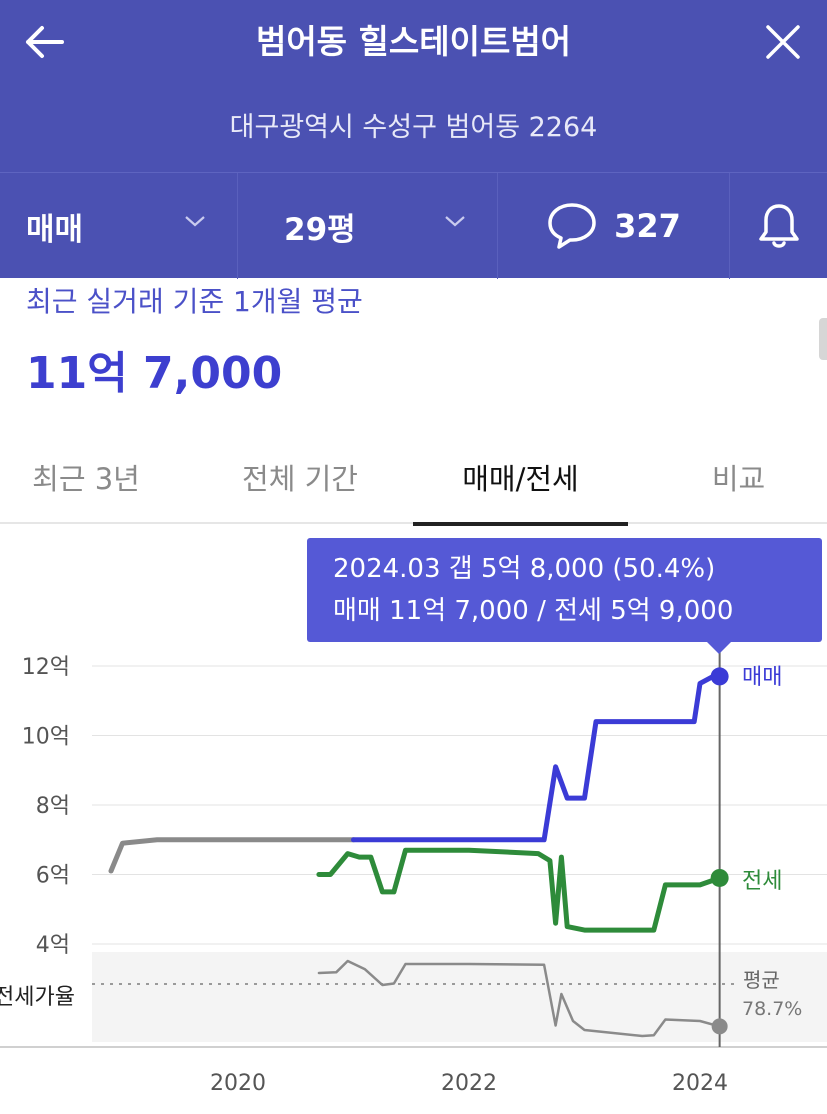  I want to click on comments-button: 327, so click(614, 226).